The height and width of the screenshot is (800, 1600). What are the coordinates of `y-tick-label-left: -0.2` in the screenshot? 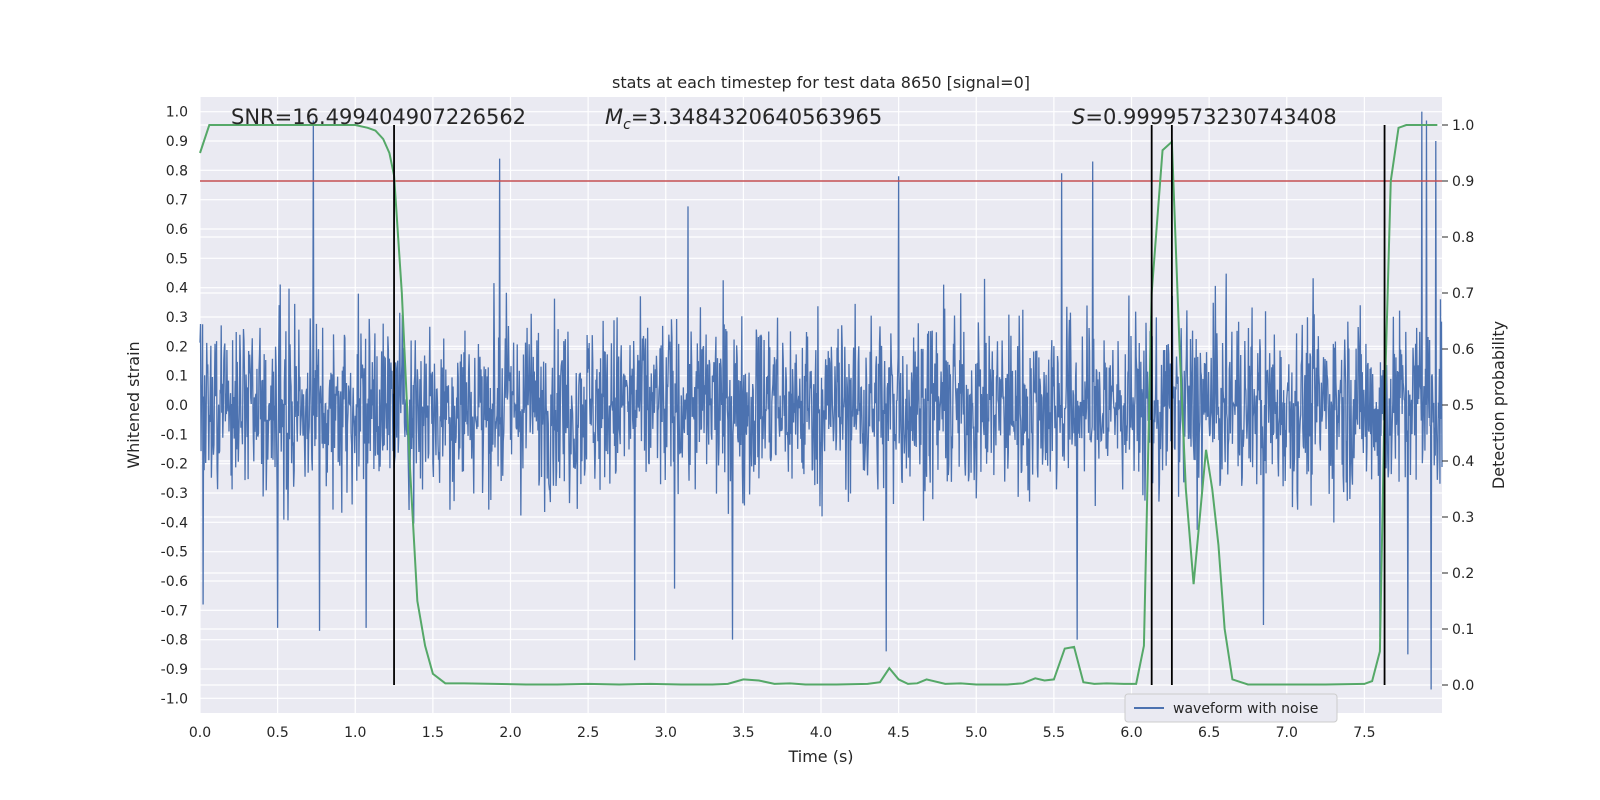 It's located at (174, 465).